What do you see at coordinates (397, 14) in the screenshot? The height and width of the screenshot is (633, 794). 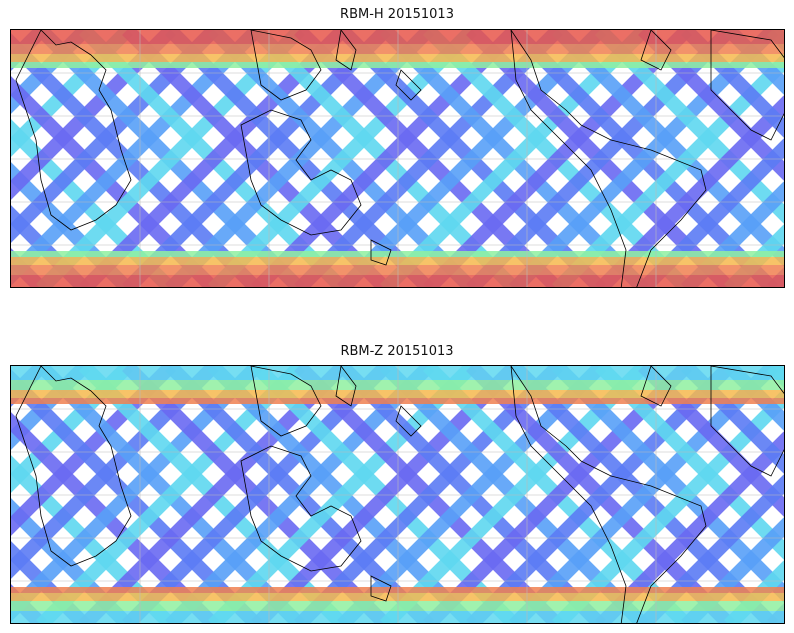 I see `panel-1-title: RBM-H 20151013` at bounding box center [397, 14].